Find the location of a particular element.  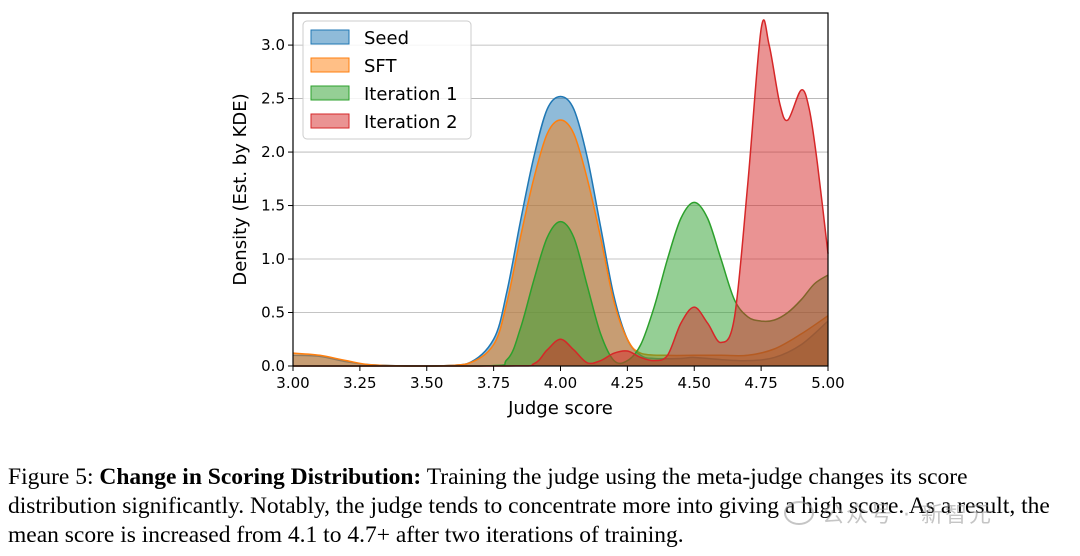

y-axis-ticks: 0.0 0.5 1.0 1.5 2.0 2.5 3.0 is located at coordinates (277, 205).